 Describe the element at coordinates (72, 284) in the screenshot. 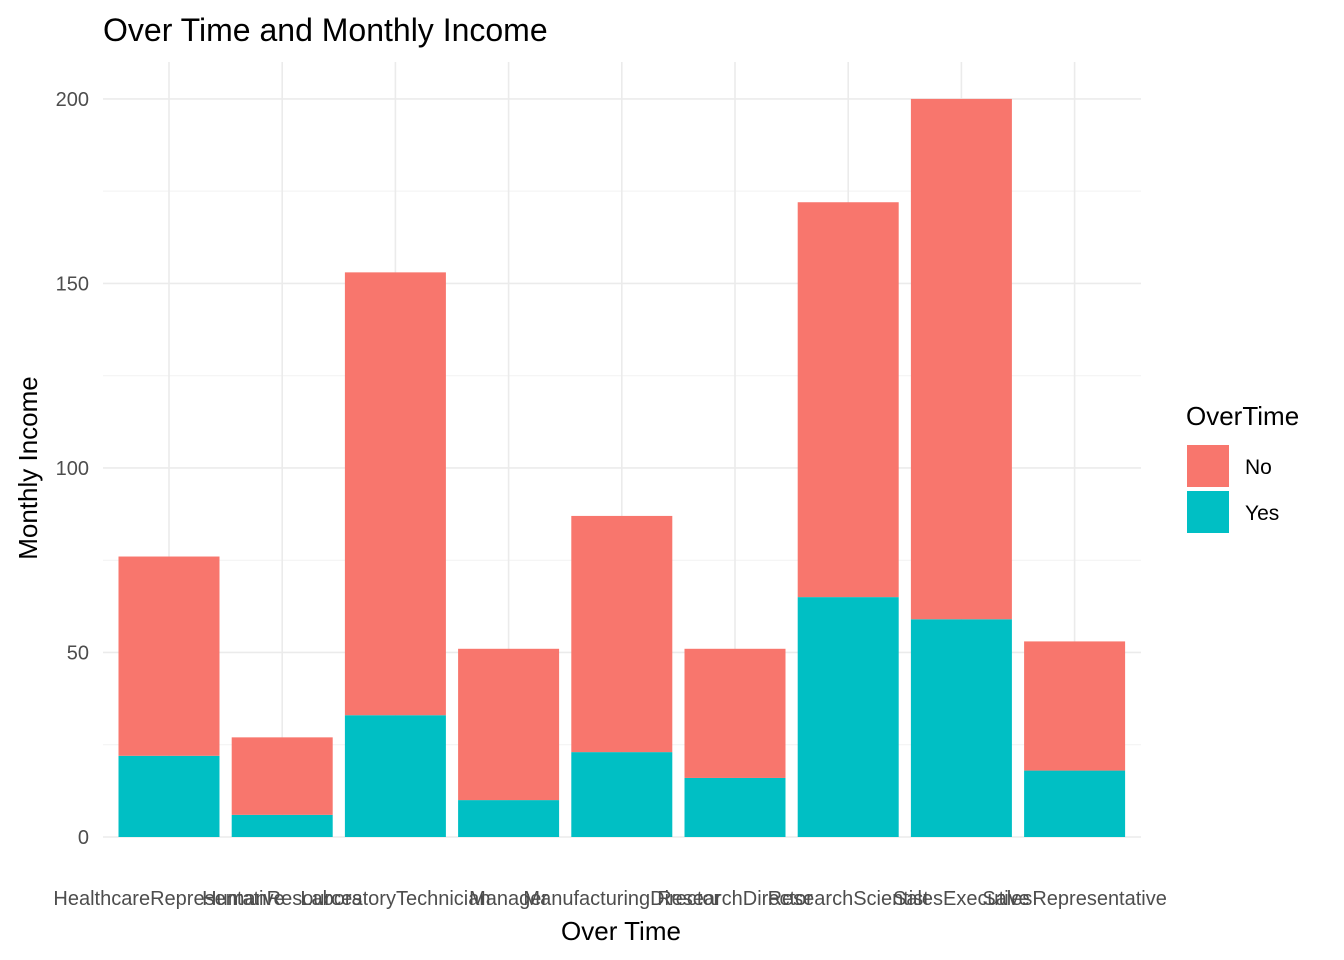

I see `y-tick-label: 150` at that location.